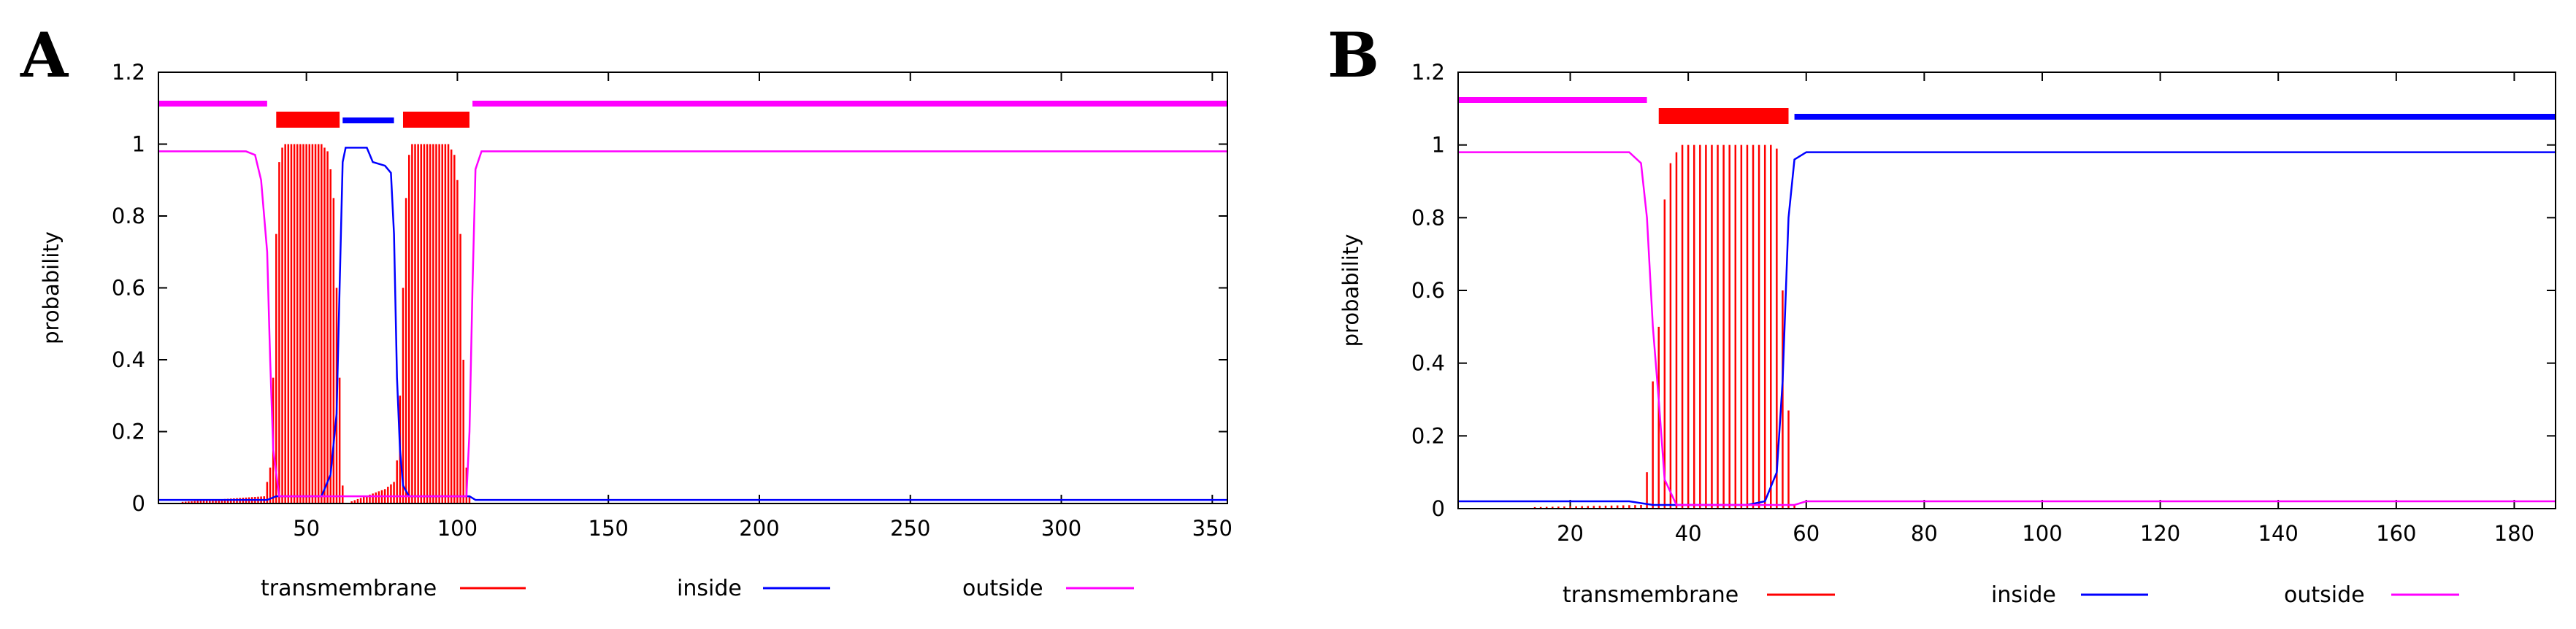 The image size is (2576, 629). What do you see at coordinates (1806, 533) in the screenshot?
I see `x-tick-label: 60` at bounding box center [1806, 533].